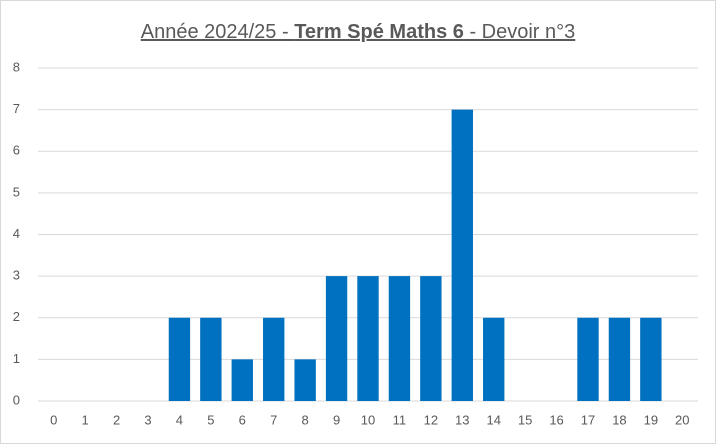 Image resolution: width=716 pixels, height=444 pixels. Describe the element at coordinates (525, 419) in the screenshot. I see `x-tick-label: 15` at that location.